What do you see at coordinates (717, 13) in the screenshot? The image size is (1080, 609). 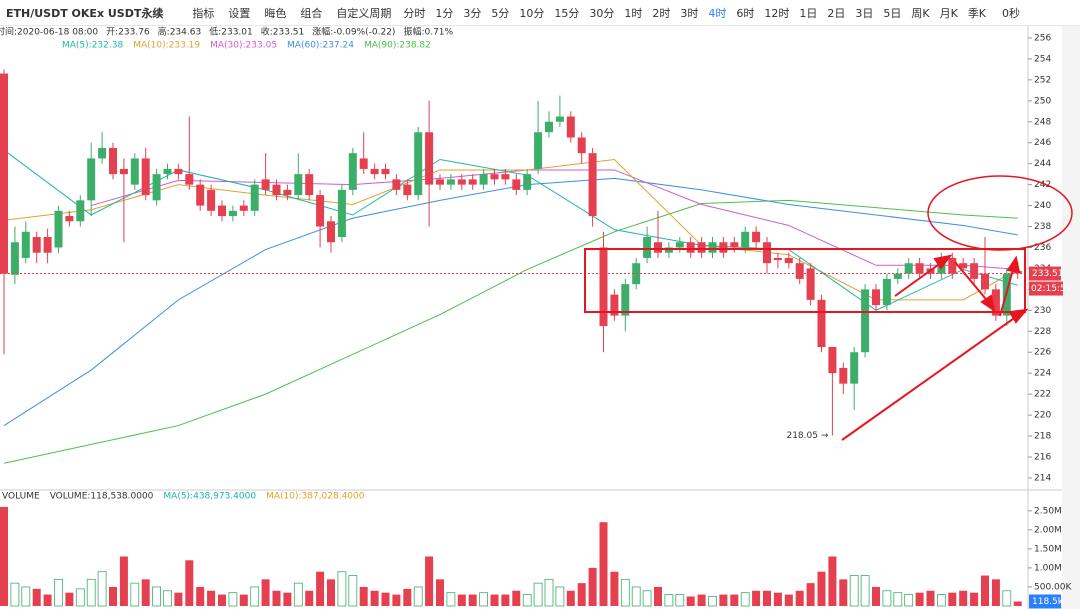 I see `period-button: 4时` at bounding box center [717, 13].